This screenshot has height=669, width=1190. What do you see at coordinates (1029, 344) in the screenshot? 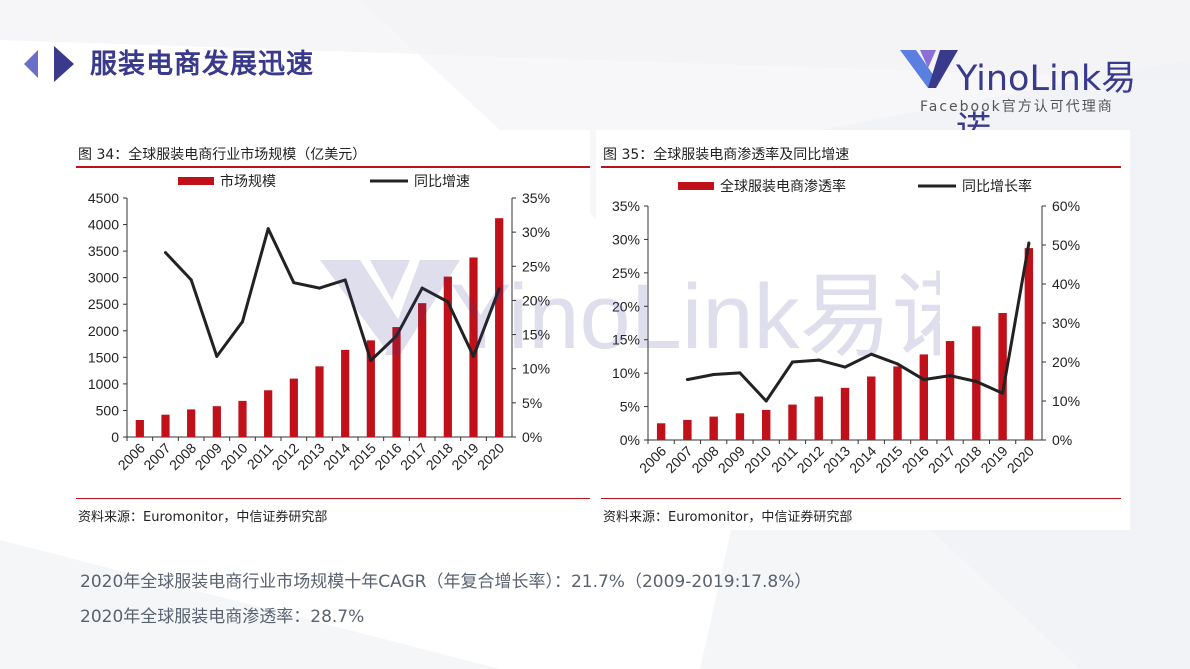
I see `bar-2020` at bounding box center [1029, 344].